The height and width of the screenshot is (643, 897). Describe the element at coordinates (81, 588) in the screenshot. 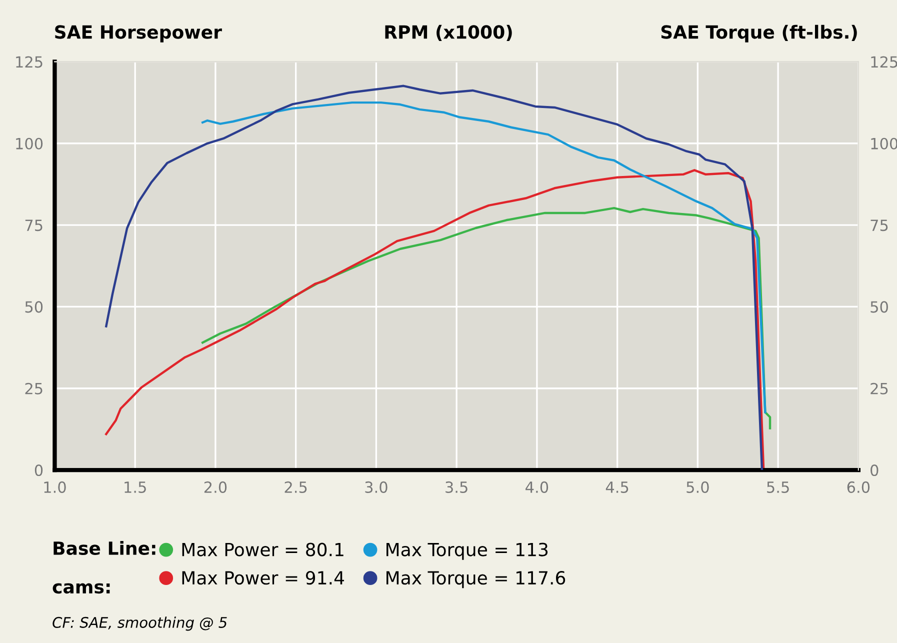

I see `text: cams:` at that location.